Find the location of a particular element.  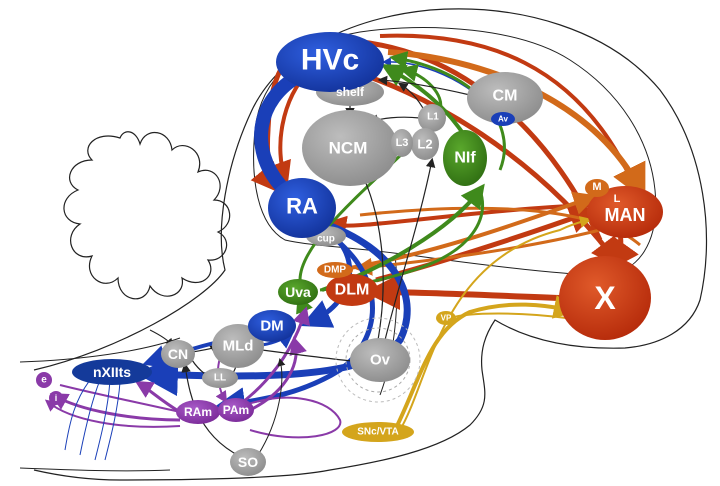

so-label: SO is located at coordinates (248, 462).